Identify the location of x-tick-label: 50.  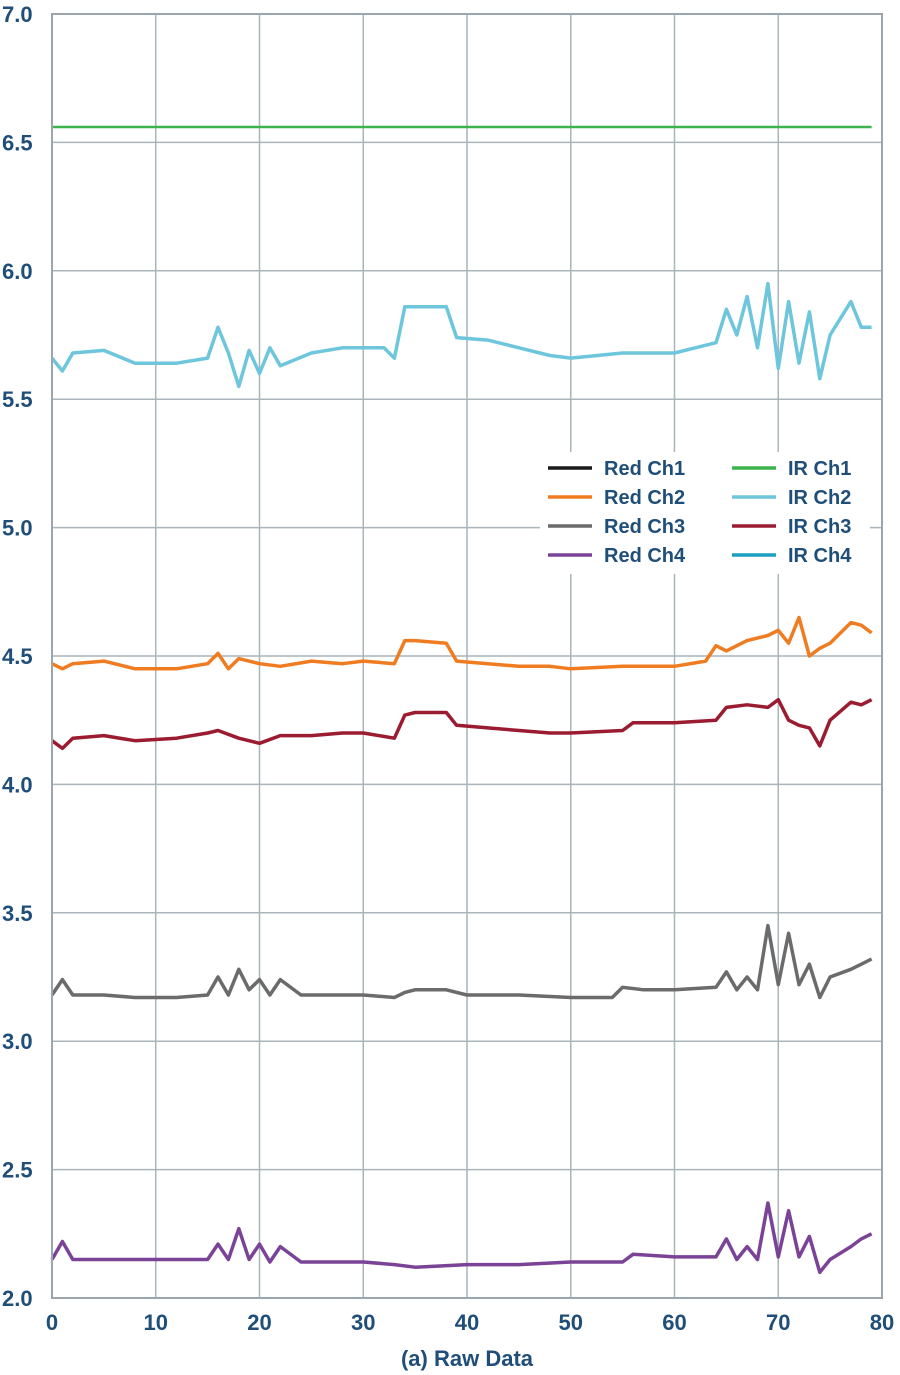
(571, 1322).